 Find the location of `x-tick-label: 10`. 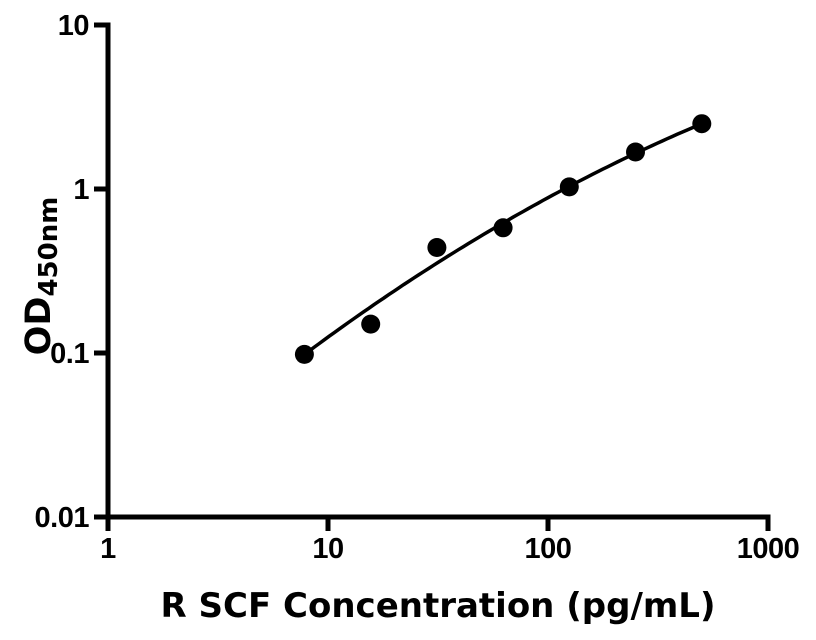

x-tick-label: 10 is located at coordinates (327, 549).